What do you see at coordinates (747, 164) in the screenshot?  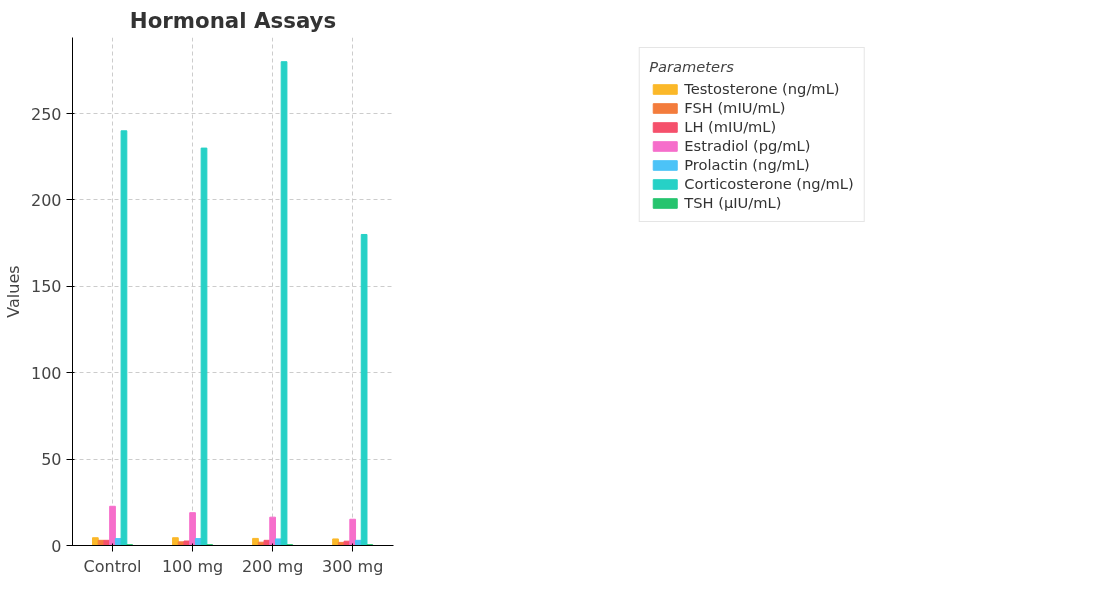 I see `legend-label: Prolactin (ng/mL)` at bounding box center [747, 164].